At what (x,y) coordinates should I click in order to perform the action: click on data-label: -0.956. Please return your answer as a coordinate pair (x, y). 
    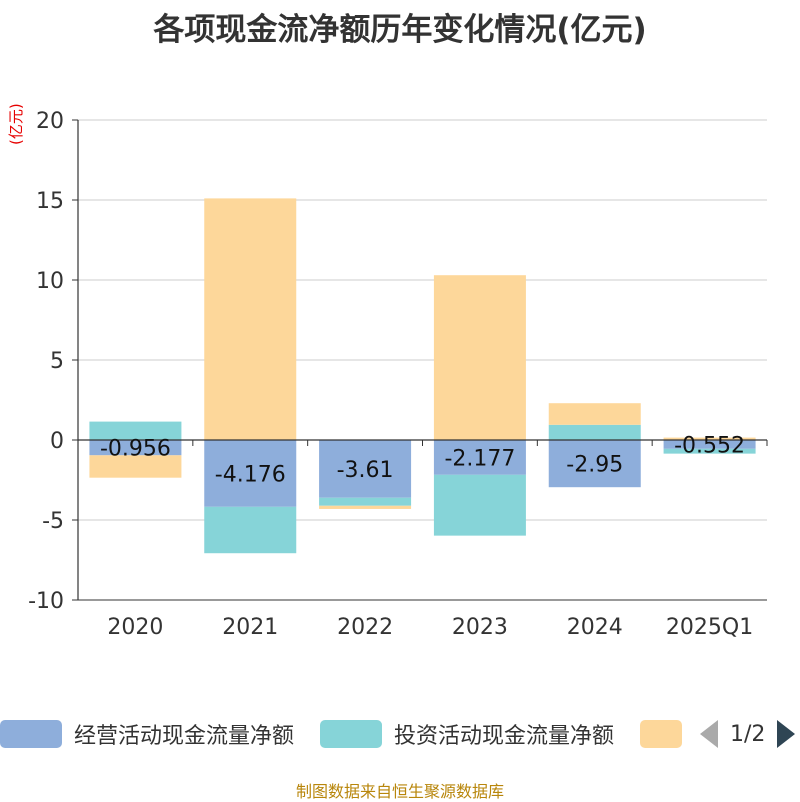
    Looking at the image, I should click on (135, 449).